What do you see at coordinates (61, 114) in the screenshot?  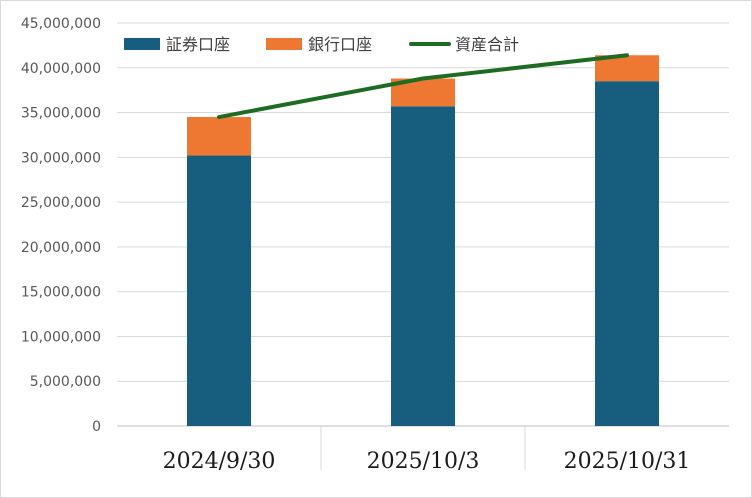 I see `y-tick-label: 35,000,000` at bounding box center [61, 114].